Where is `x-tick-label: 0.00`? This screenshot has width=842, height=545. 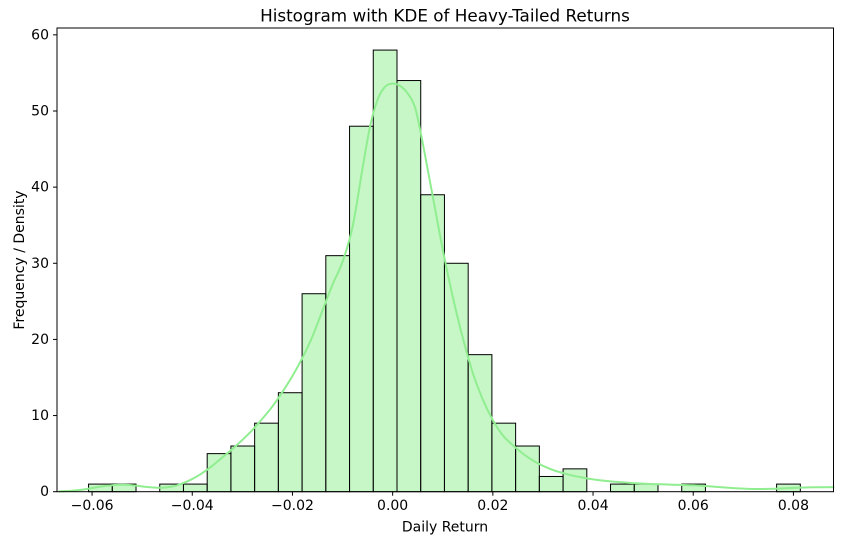 x-tick-label: 0.00 is located at coordinates (392, 506).